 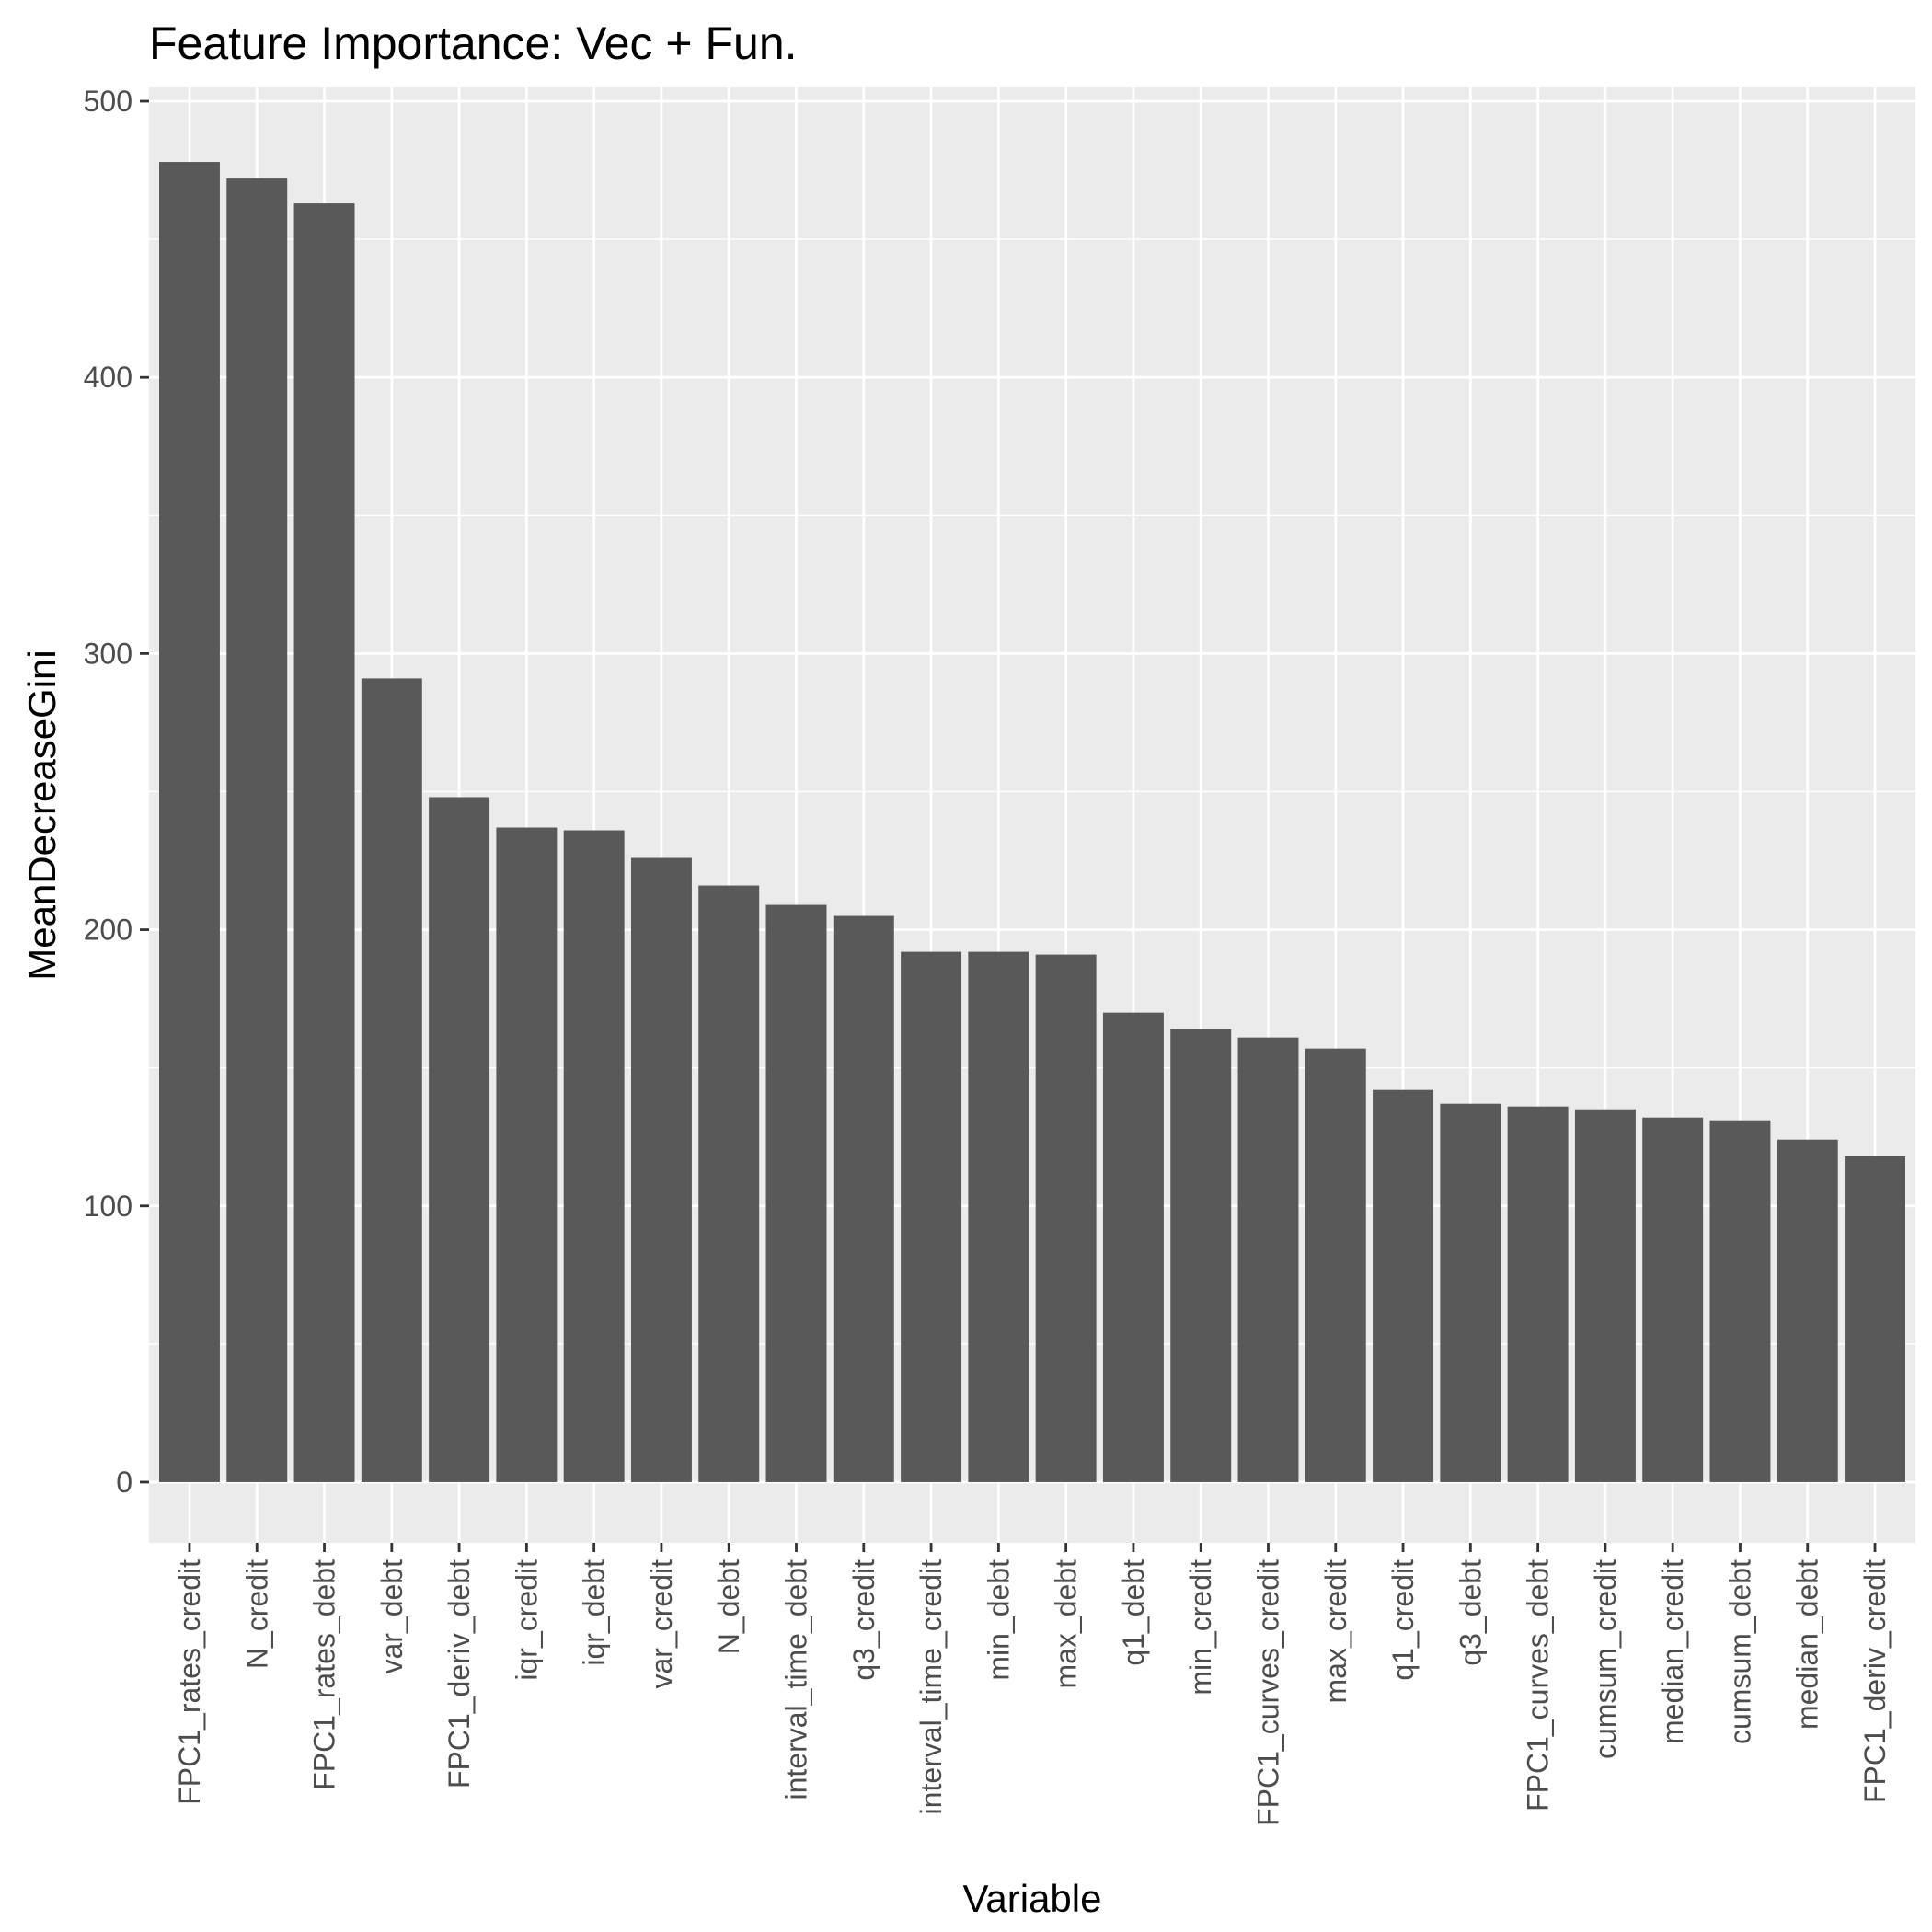 I want to click on x-tick-label: q3_credit, so click(x=863, y=1620).